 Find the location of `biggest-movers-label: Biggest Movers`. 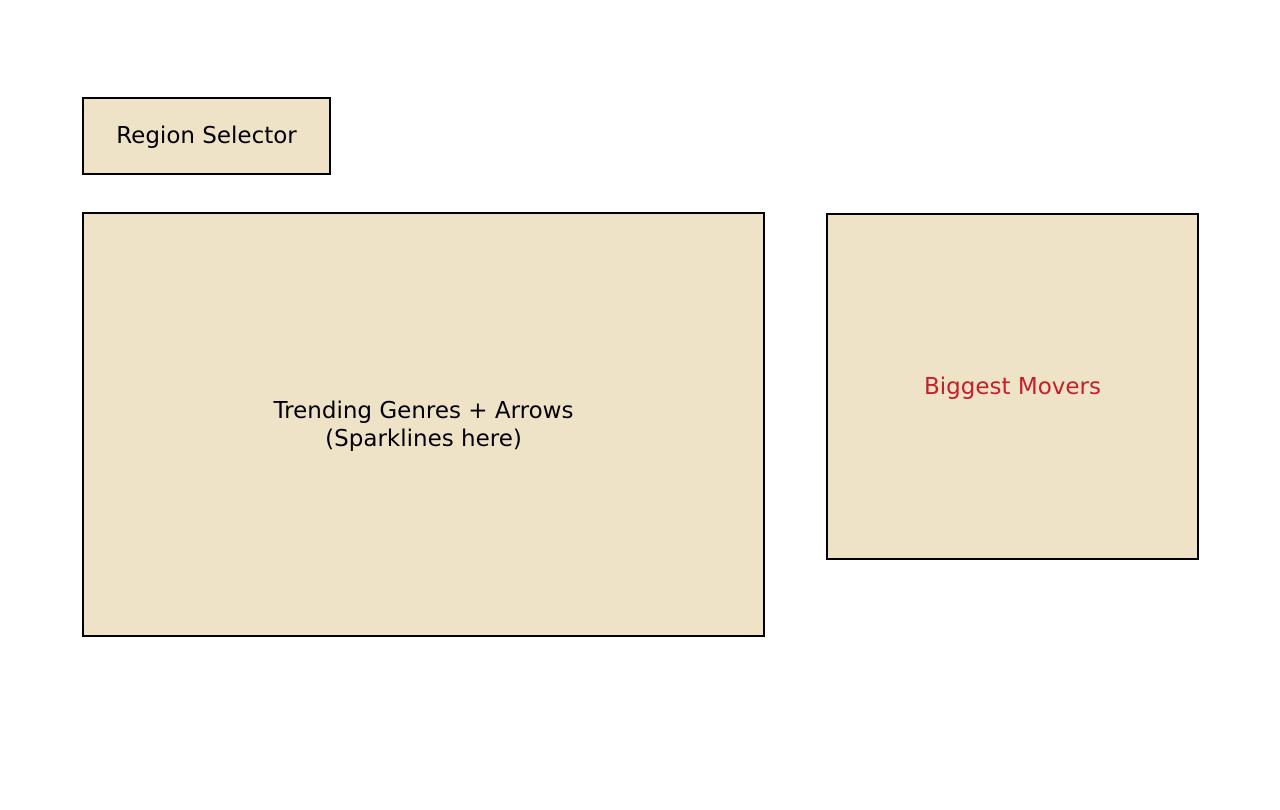

biggest-movers-label: Biggest Movers is located at coordinates (1012, 386).